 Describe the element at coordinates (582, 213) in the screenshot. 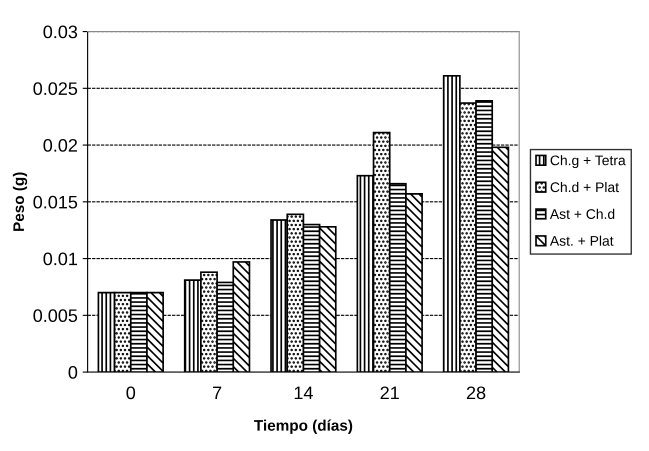

I see `legend-label: Ast + Ch.d` at that location.